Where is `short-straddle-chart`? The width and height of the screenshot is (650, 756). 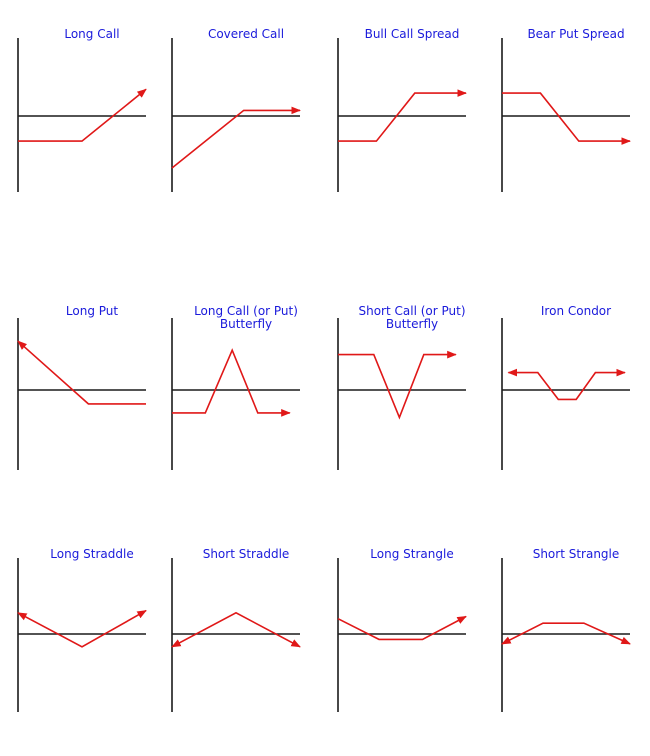
short-straddle-chart is located at coordinates (236, 635).